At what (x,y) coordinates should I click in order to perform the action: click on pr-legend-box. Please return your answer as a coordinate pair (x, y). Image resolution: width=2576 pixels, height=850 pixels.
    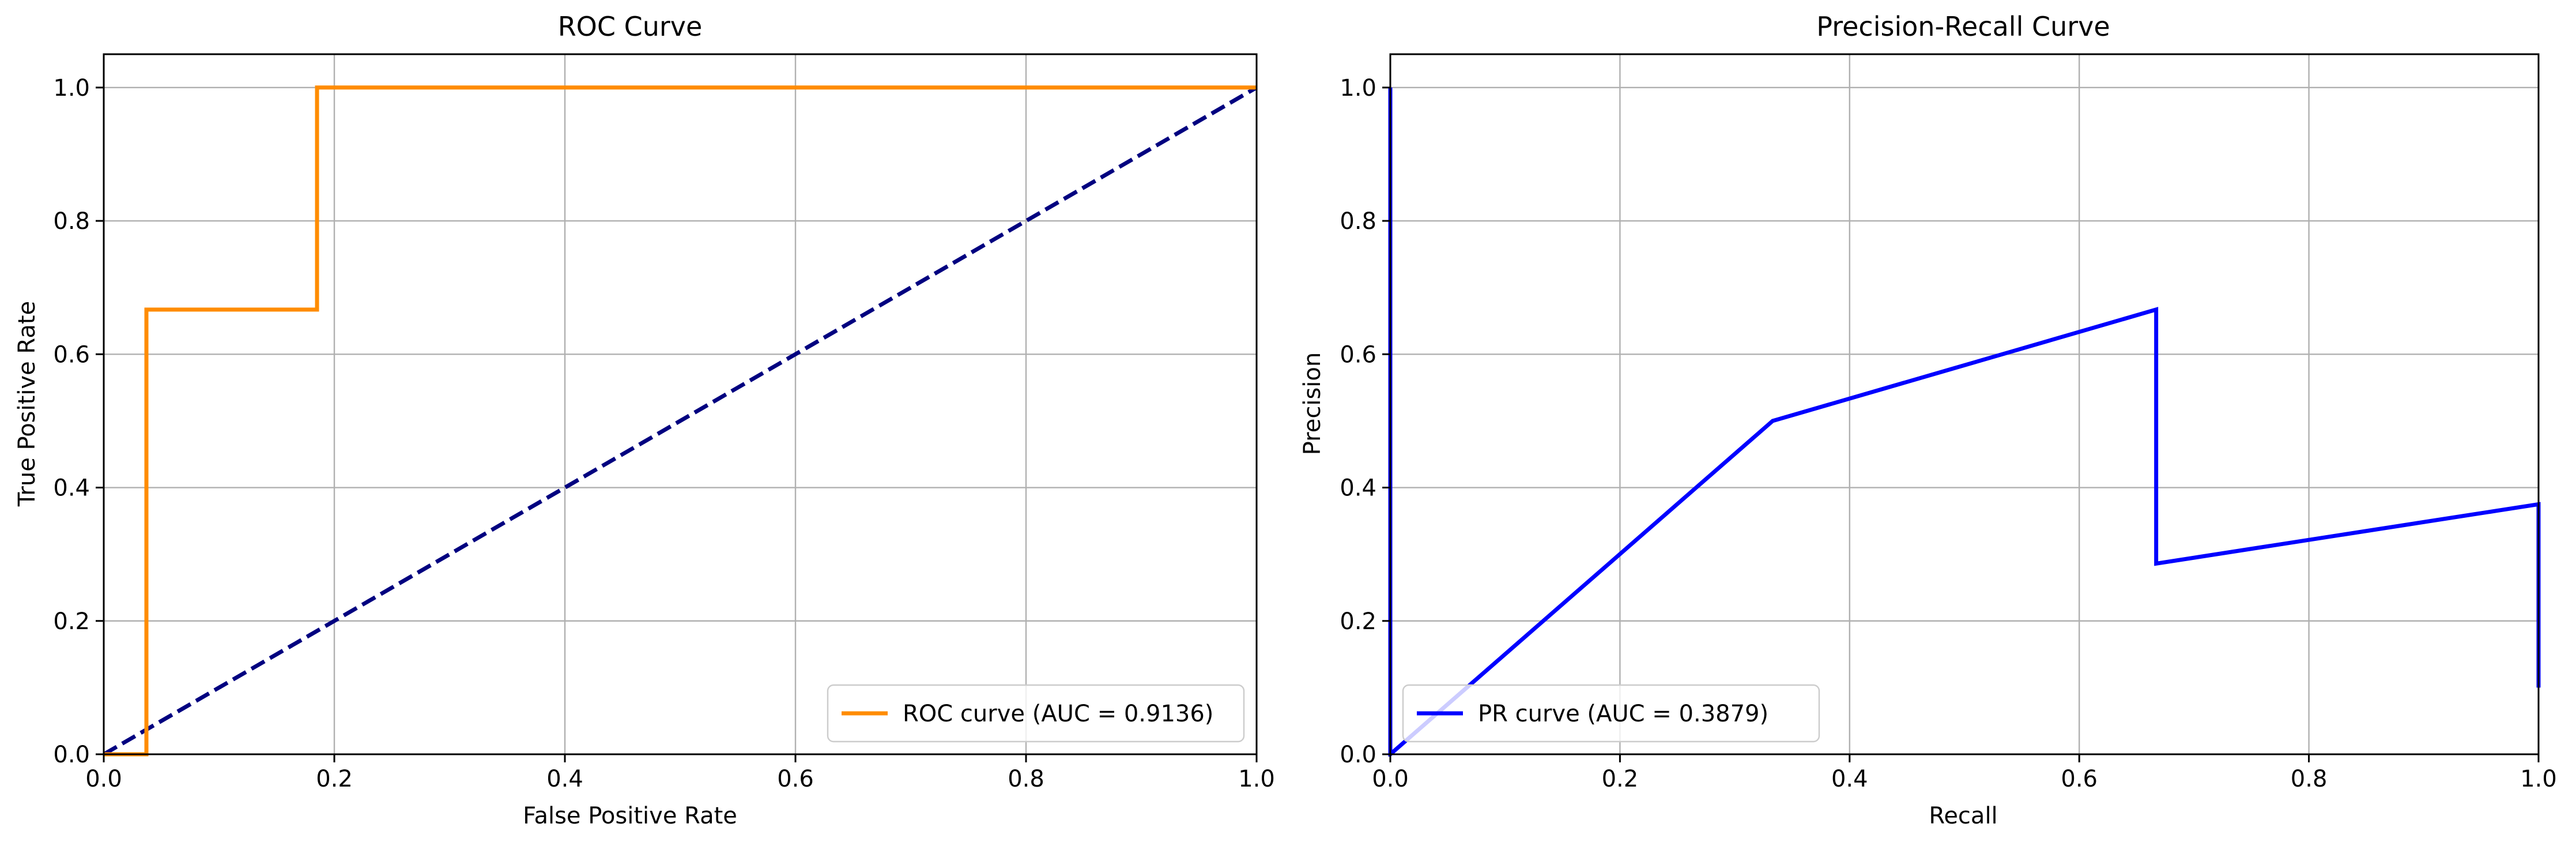
    Looking at the image, I should click on (1611, 713).